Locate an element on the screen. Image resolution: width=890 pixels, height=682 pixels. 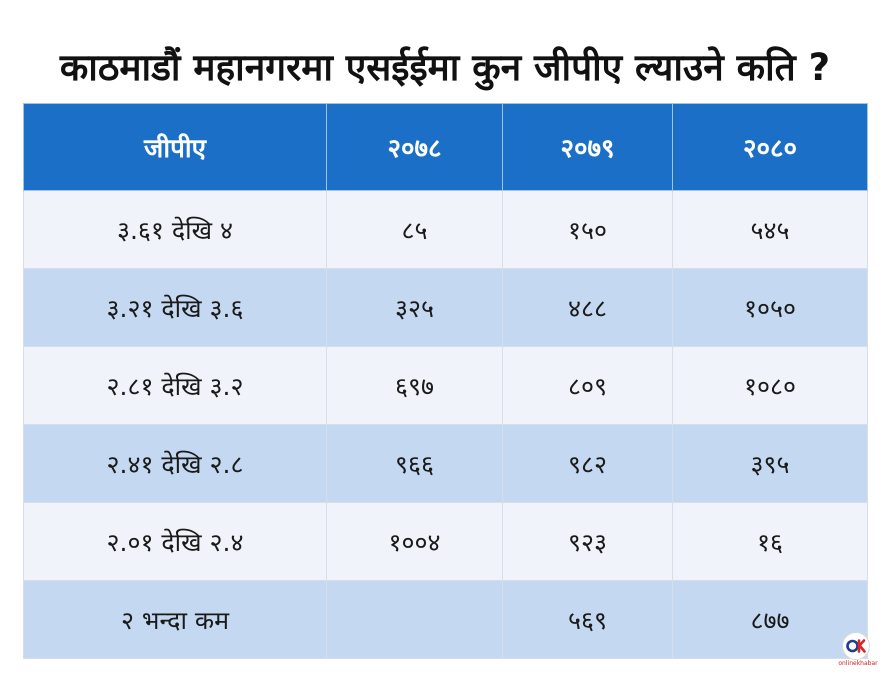
gpa-range-cell: २.४१ देखि २.८ is located at coordinates (175, 463).